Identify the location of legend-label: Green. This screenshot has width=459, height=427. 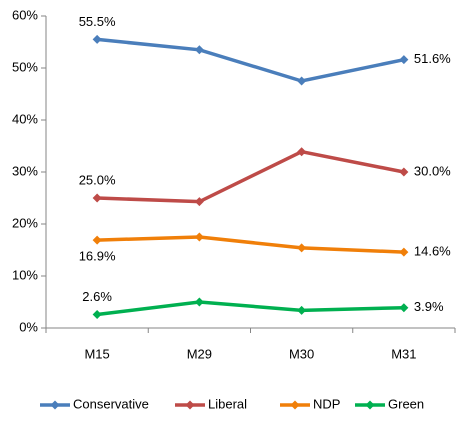
(406, 403).